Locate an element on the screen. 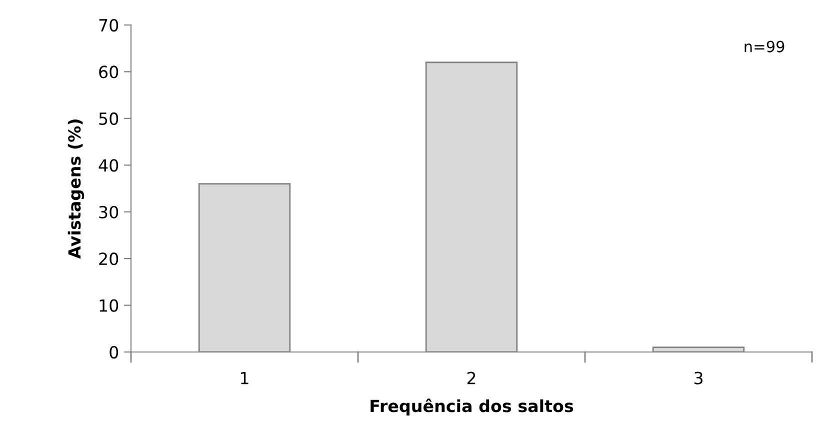  y-tick-label: 40 is located at coordinates (108, 165).